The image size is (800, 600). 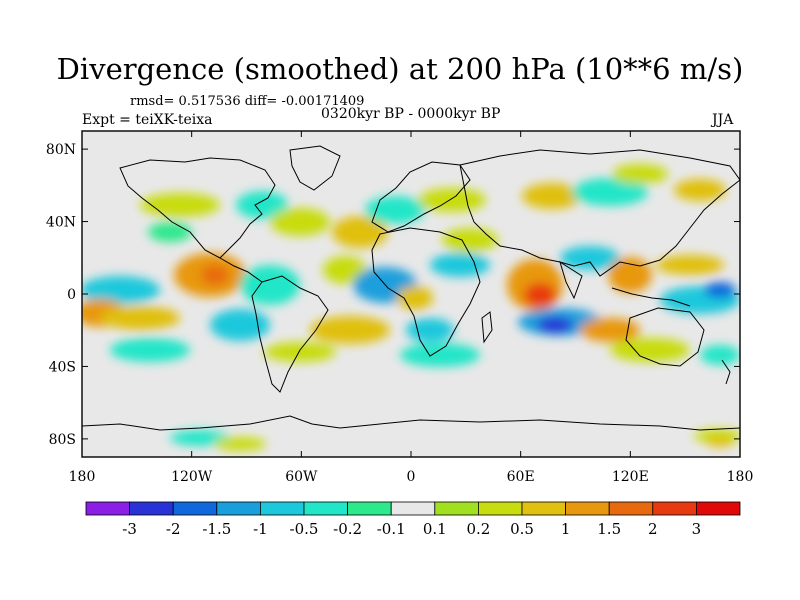 I want to click on lat-label: 40S, so click(x=62, y=367).